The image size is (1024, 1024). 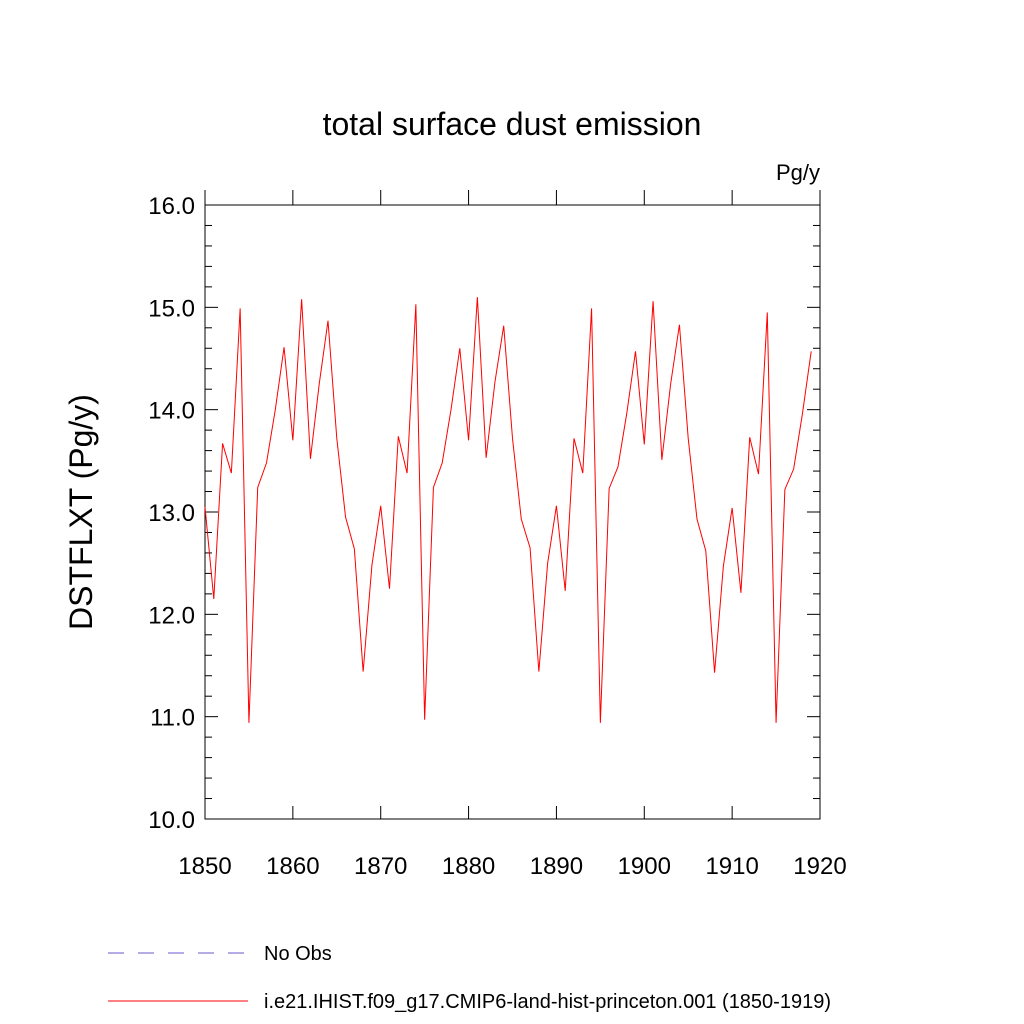 What do you see at coordinates (171, 308) in the screenshot?
I see `y-tick-label: 15.0` at bounding box center [171, 308].